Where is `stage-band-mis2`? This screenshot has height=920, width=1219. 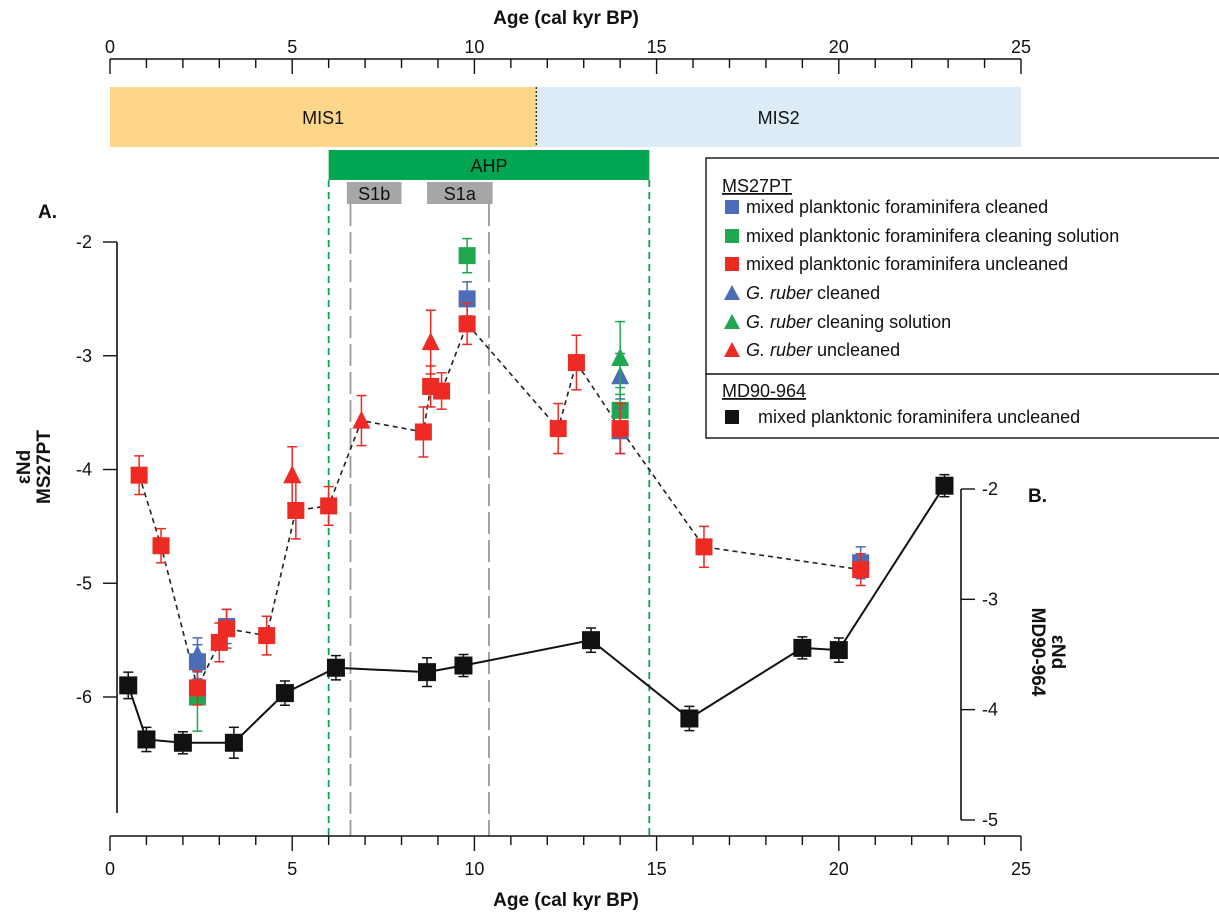 stage-band-mis2 is located at coordinates (778, 117).